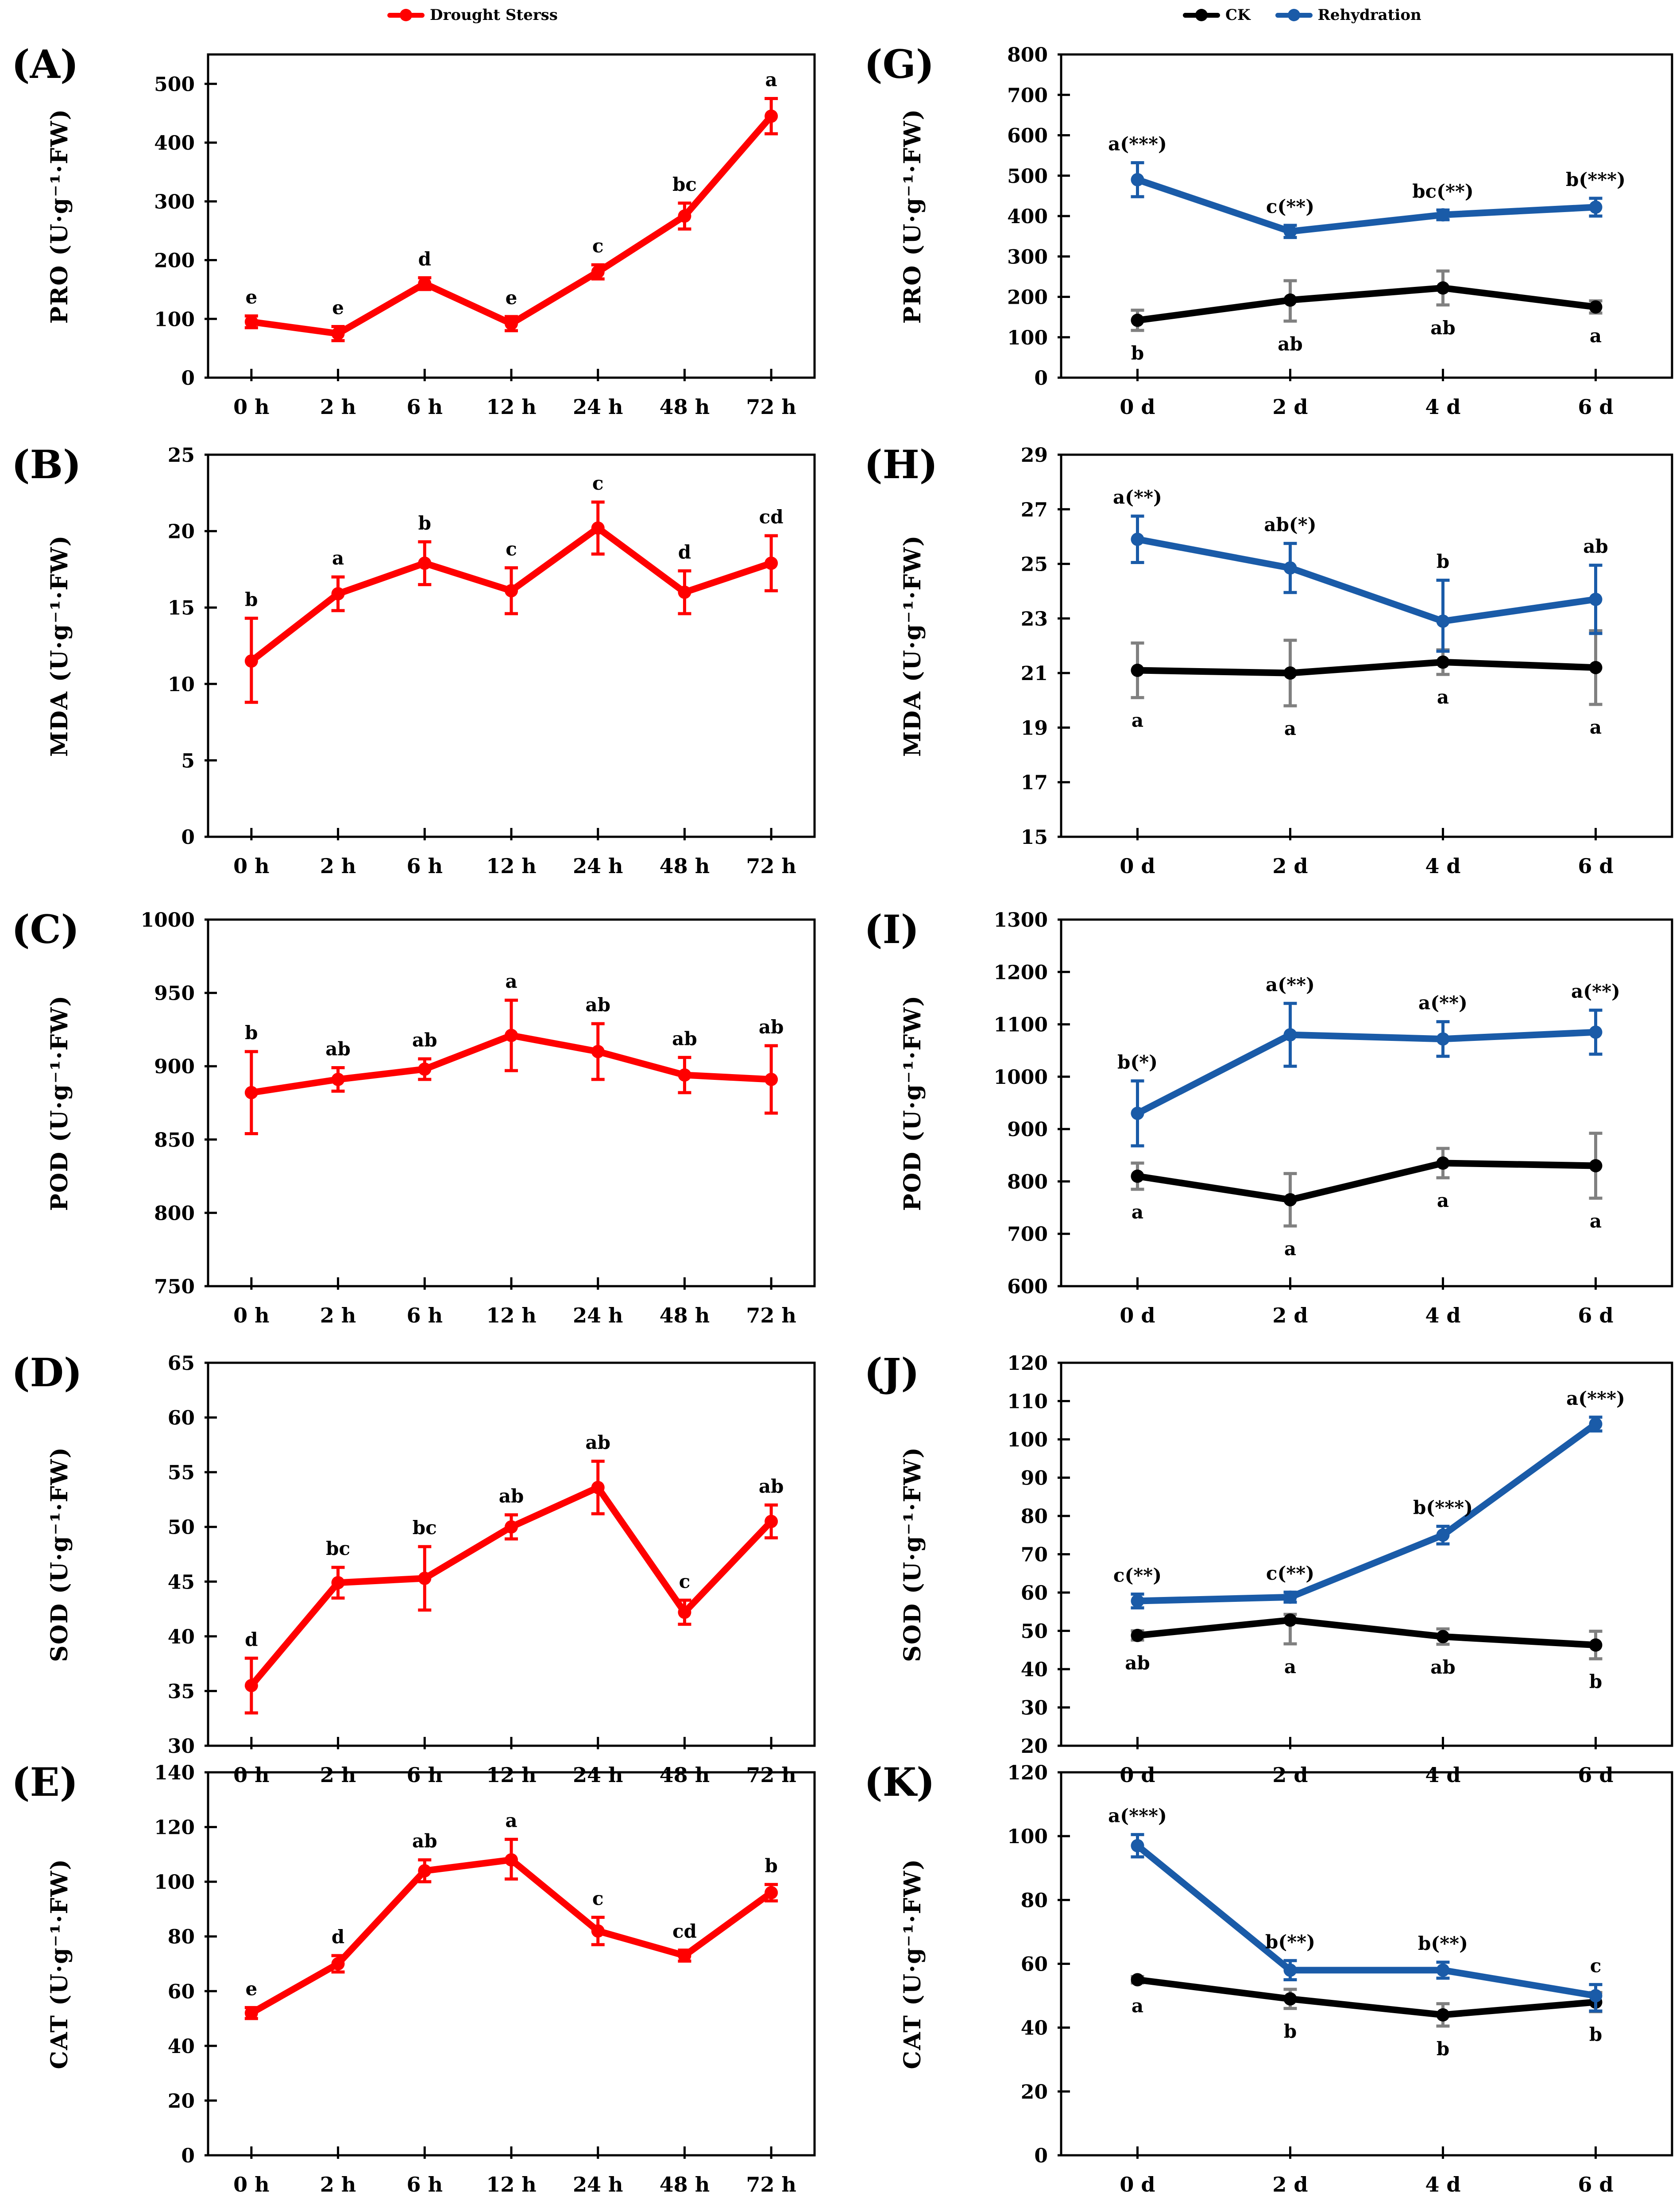 The width and height of the screenshot is (1680, 2200). Describe the element at coordinates (1290, 984) in the screenshot. I see `sig-letter: a(**)` at that location.